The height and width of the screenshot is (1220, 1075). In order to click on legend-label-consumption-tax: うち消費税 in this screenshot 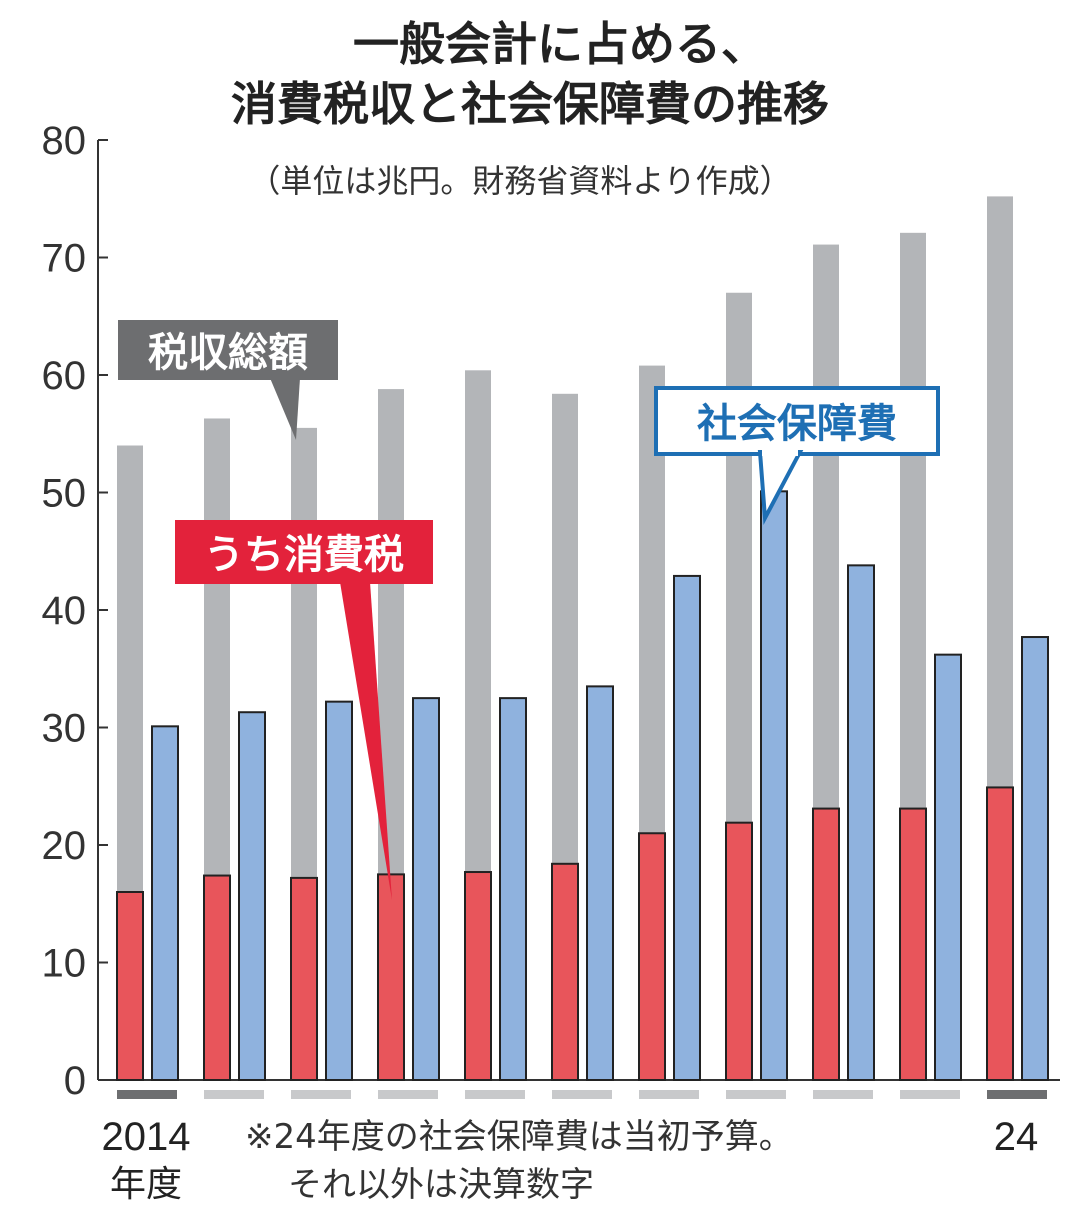, I will do `click(304, 555)`.